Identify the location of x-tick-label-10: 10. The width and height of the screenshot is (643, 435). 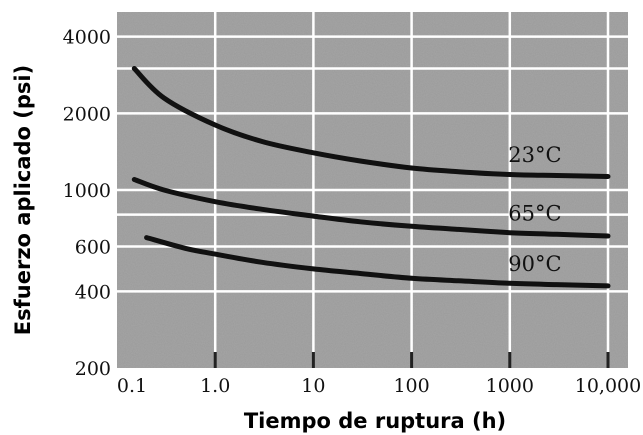
(313, 386).